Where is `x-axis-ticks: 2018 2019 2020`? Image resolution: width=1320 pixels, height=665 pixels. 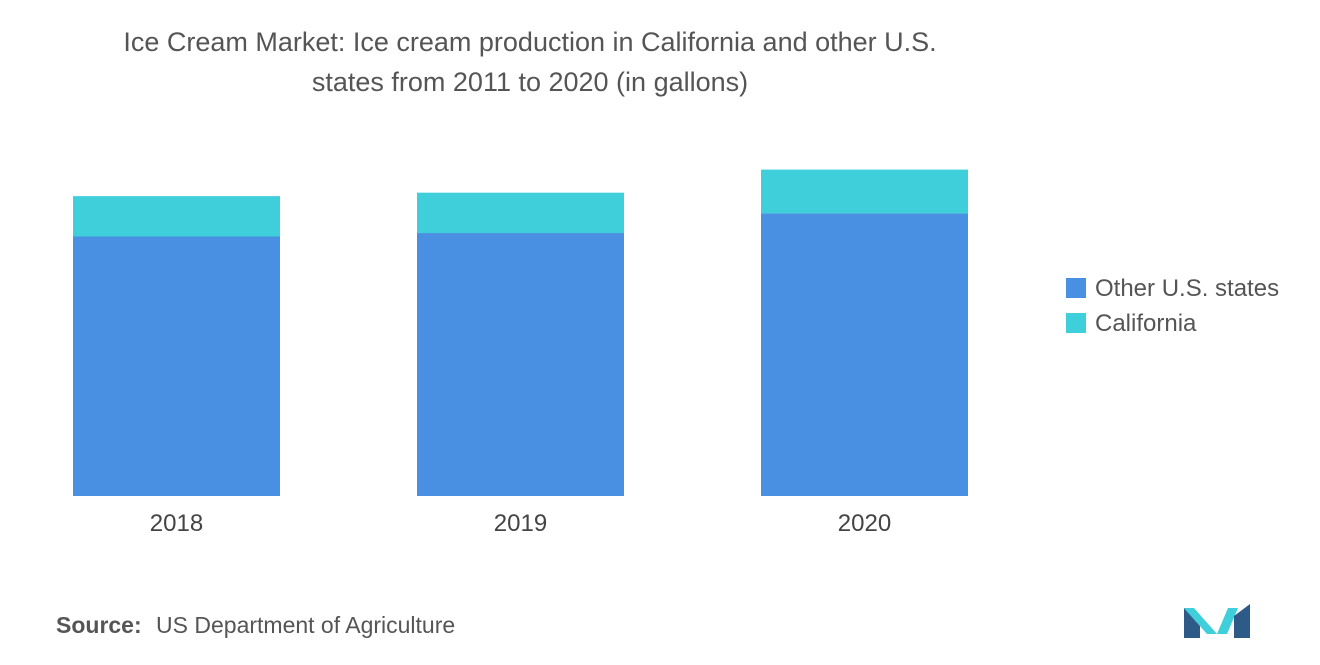
x-axis-ticks: 2018 2019 2020 is located at coordinates (520, 523).